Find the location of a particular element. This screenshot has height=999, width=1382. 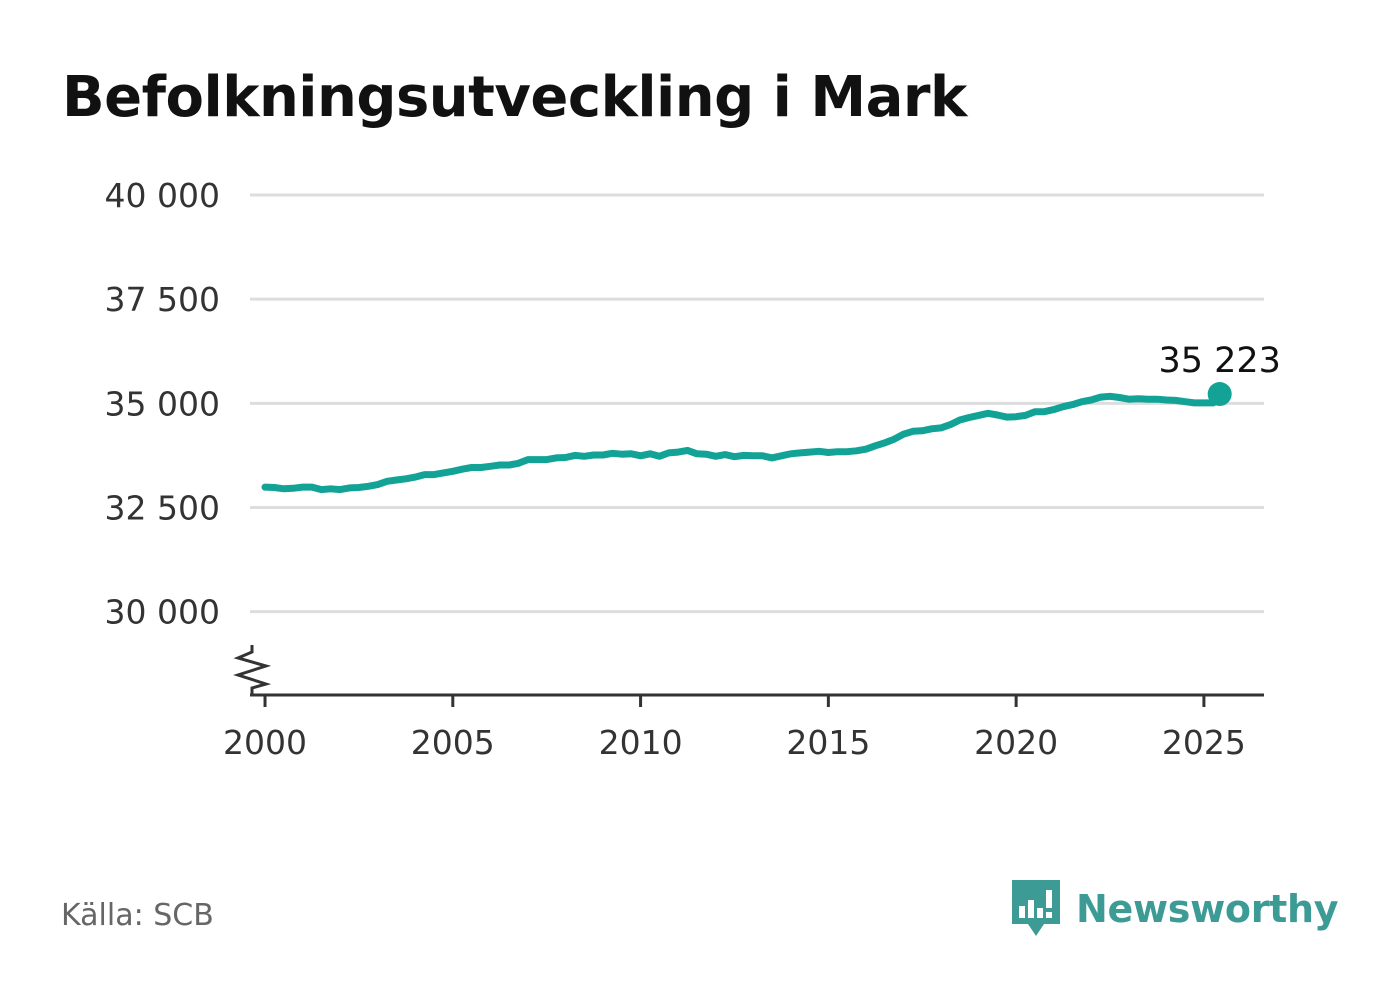

data-label-layer: 35 223 is located at coordinates (1219, 361).